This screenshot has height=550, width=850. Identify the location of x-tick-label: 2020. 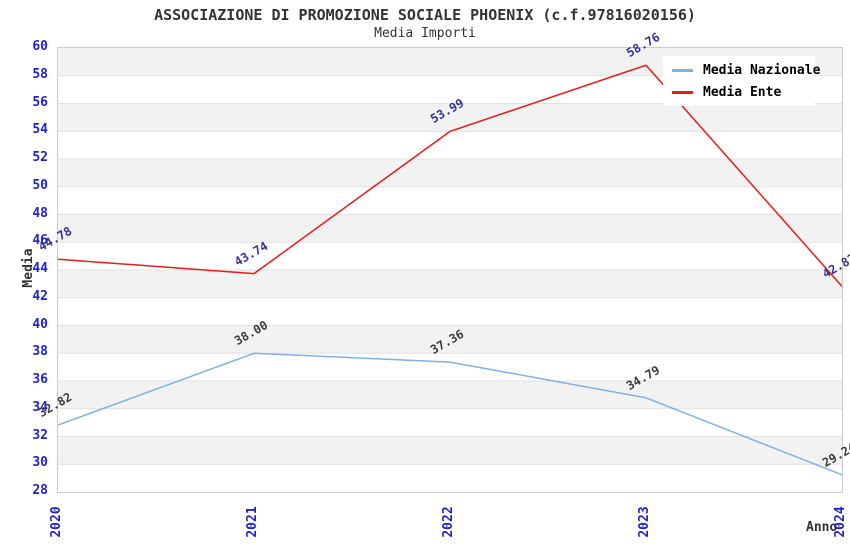
(56, 522).